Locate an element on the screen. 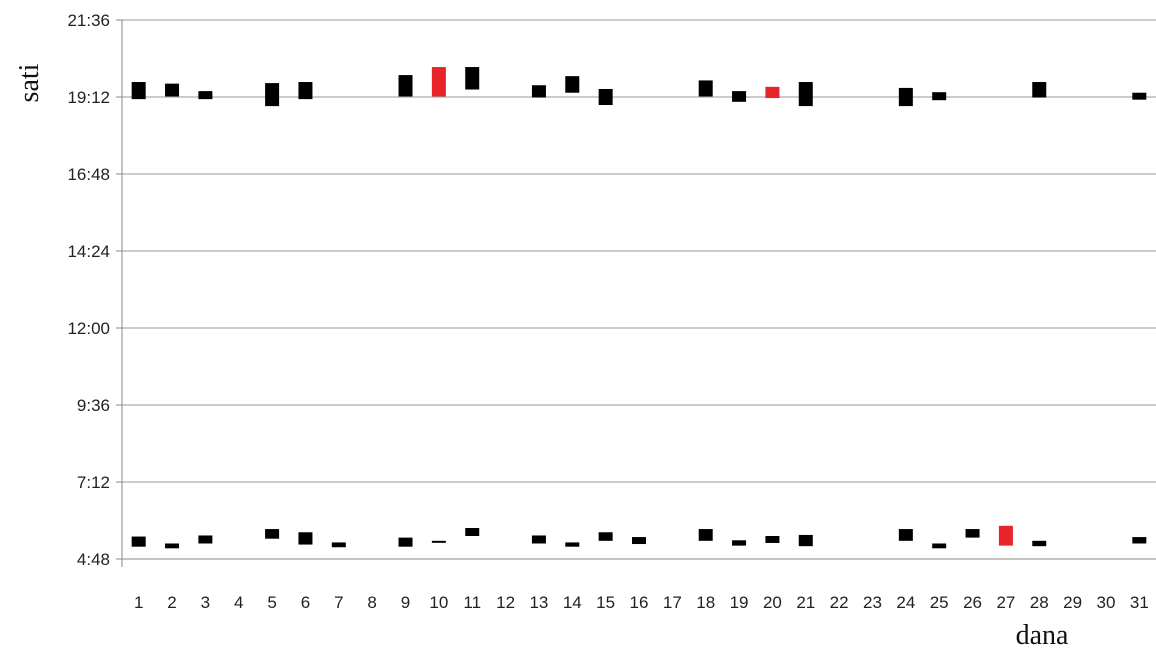 The image size is (1156, 648). y-tick-label: 12:00 is located at coordinates (88, 328).